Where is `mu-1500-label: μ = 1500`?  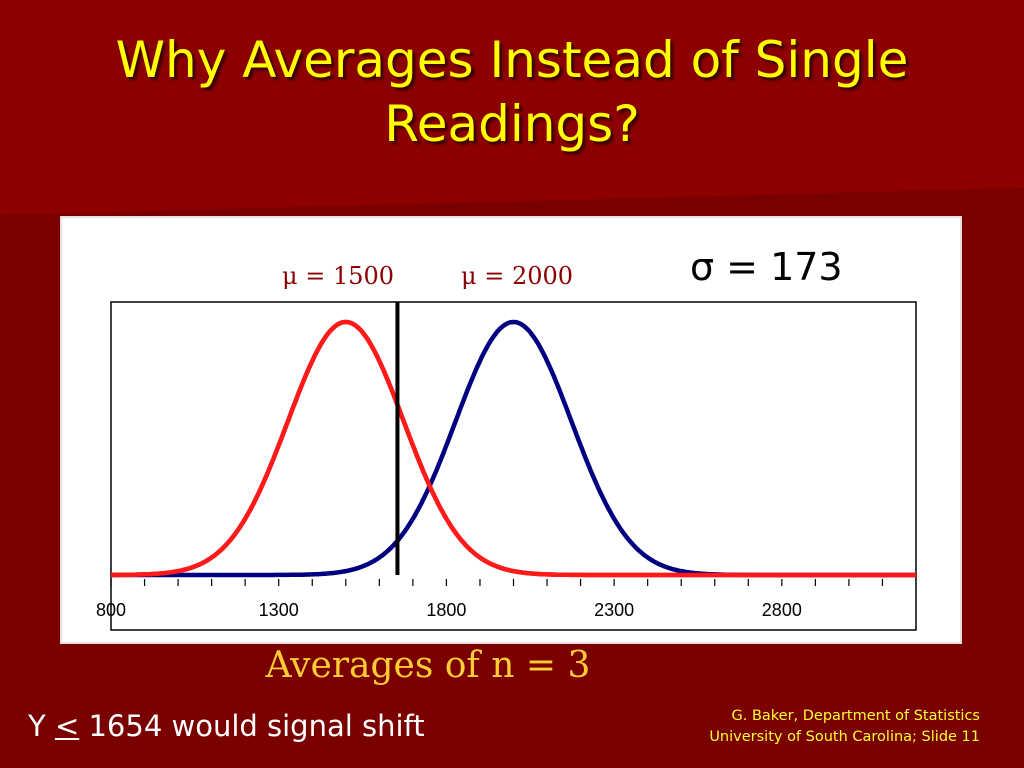
mu-1500-label: μ = 1500 is located at coordinates (338, 276).